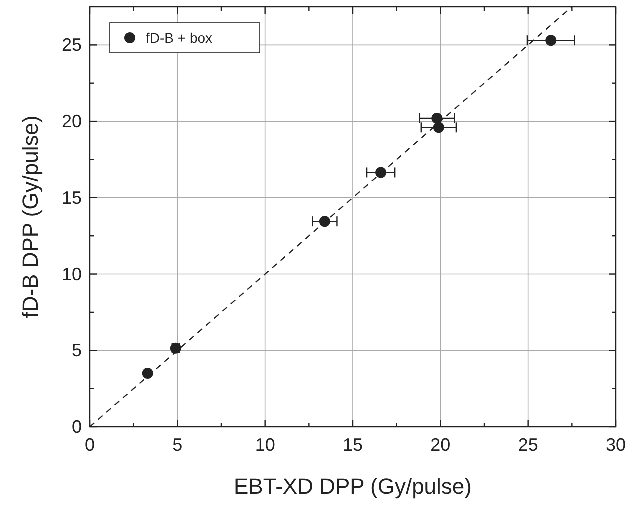  Describe the element at coordinates (77, 350) in the screenshot. I see `y-tick-label: 5` at that location.